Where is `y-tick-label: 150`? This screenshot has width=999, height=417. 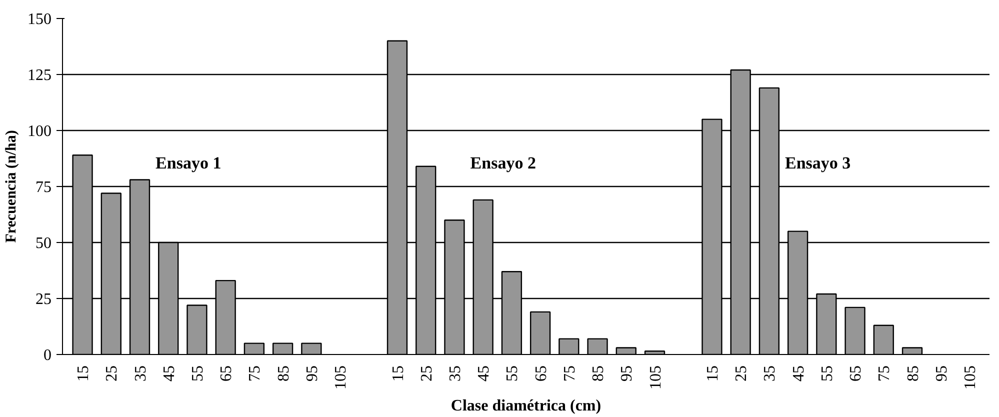 y-tick-label: 150 is located at coordinates (40, 19).